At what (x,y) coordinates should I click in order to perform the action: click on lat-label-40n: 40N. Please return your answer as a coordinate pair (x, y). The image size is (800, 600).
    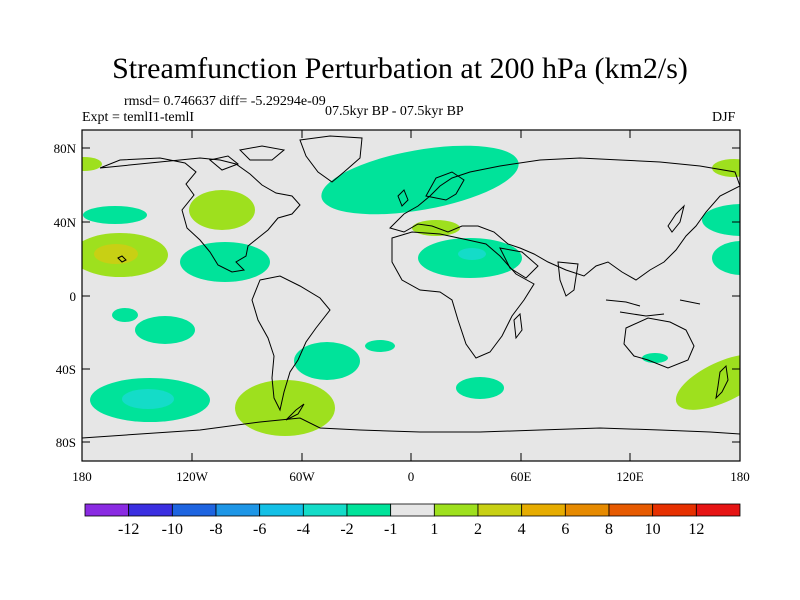
    Looking at the image, I should click on (65, 222).